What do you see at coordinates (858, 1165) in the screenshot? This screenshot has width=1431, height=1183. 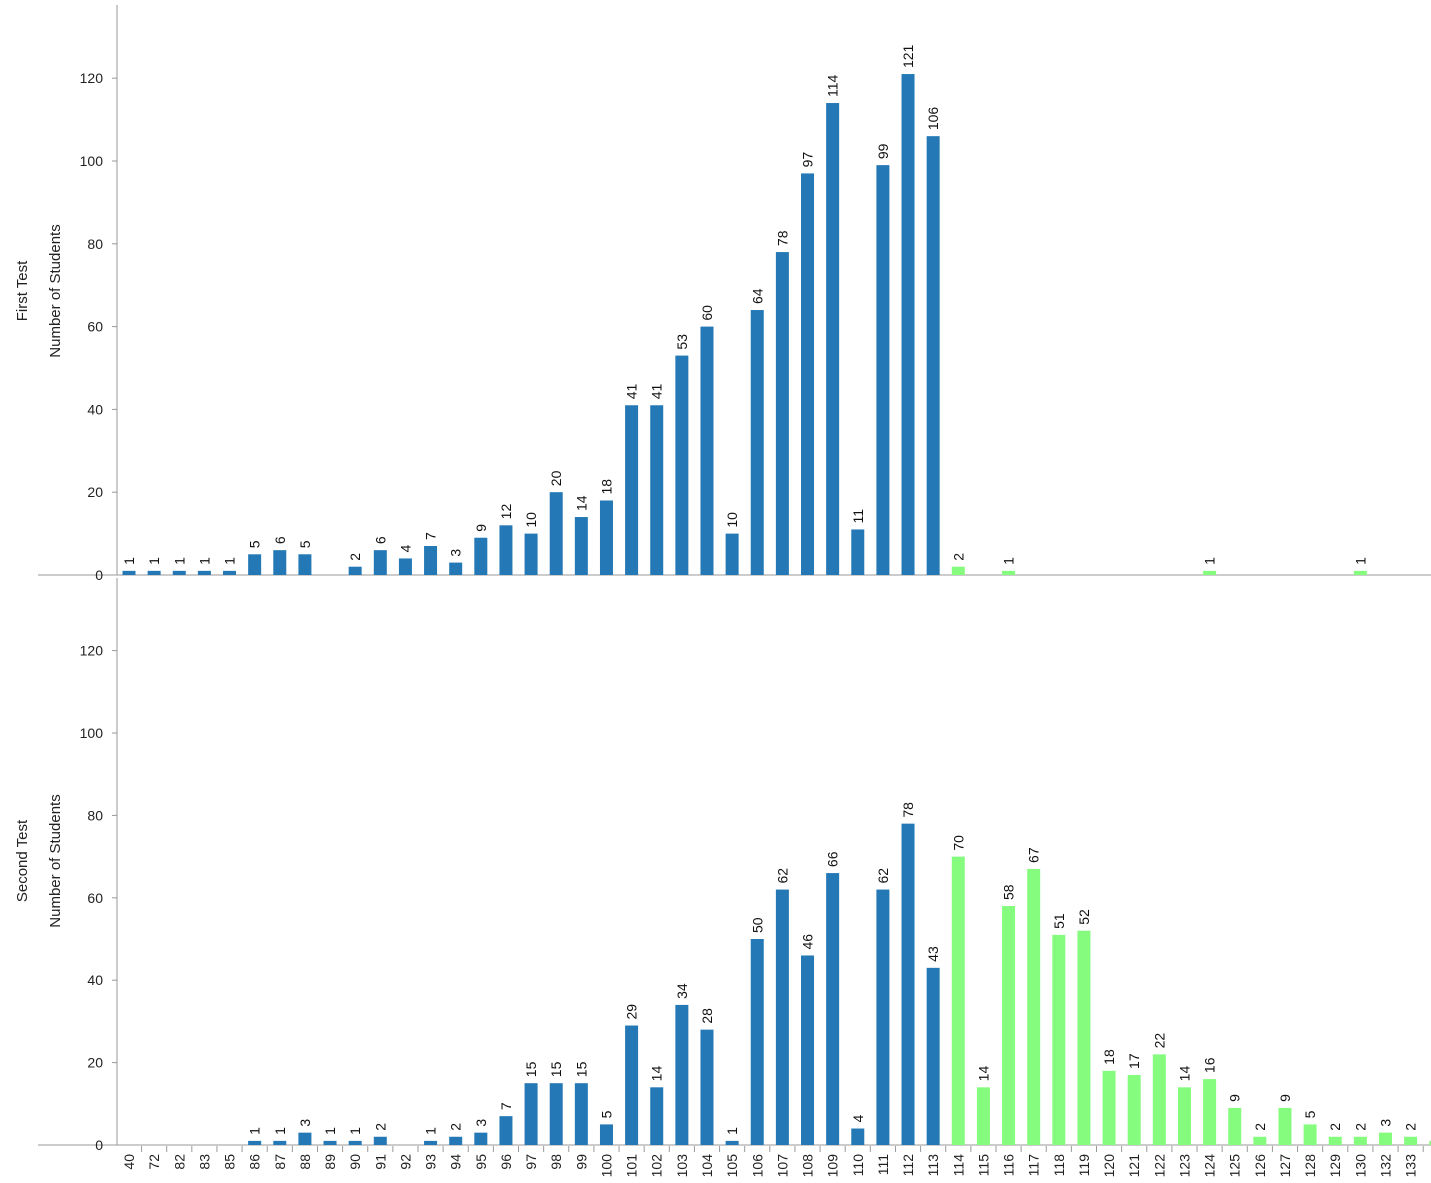 I see `x-tick-label: 110` at bounding box center [858, 1165].